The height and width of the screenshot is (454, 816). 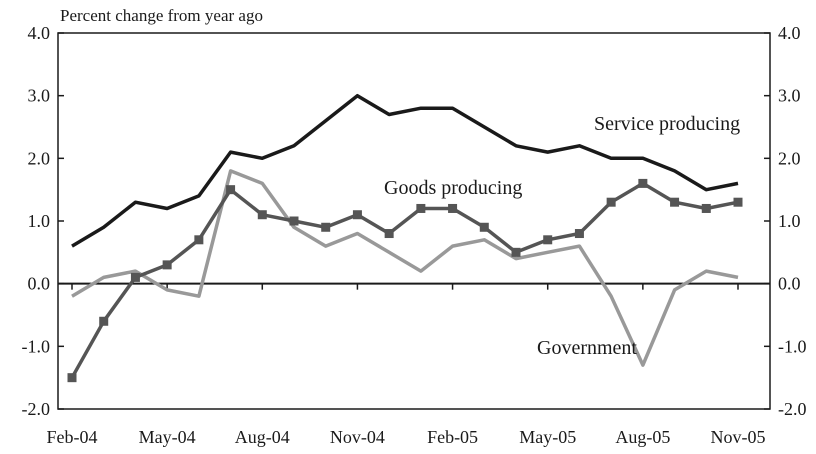 I want to click on y-tick-label-right: -1.0, so click(x=792, y=346).